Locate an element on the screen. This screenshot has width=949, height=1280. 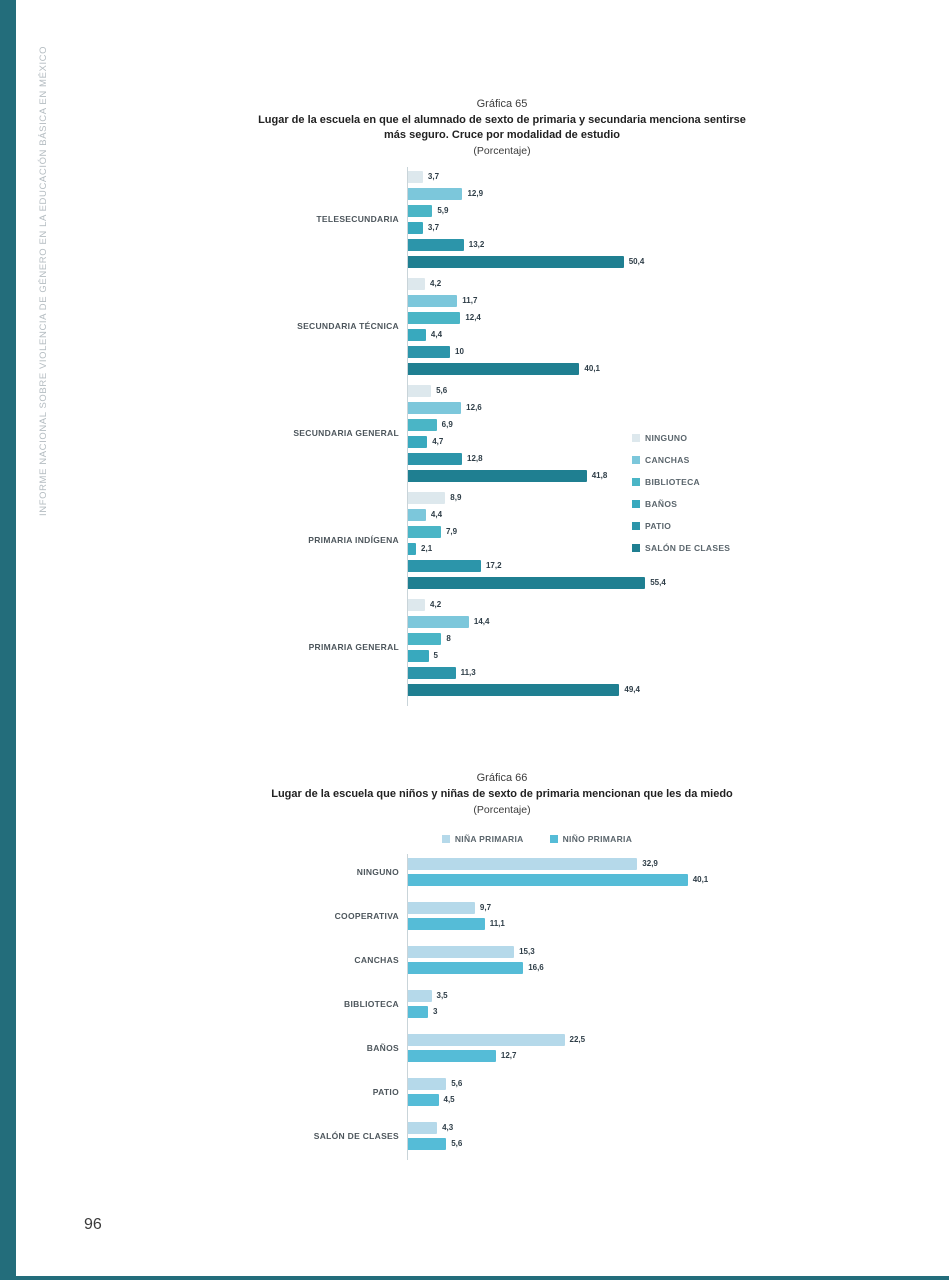
category-bars: 15,3 16,6 is located at coordinates (579, 959).